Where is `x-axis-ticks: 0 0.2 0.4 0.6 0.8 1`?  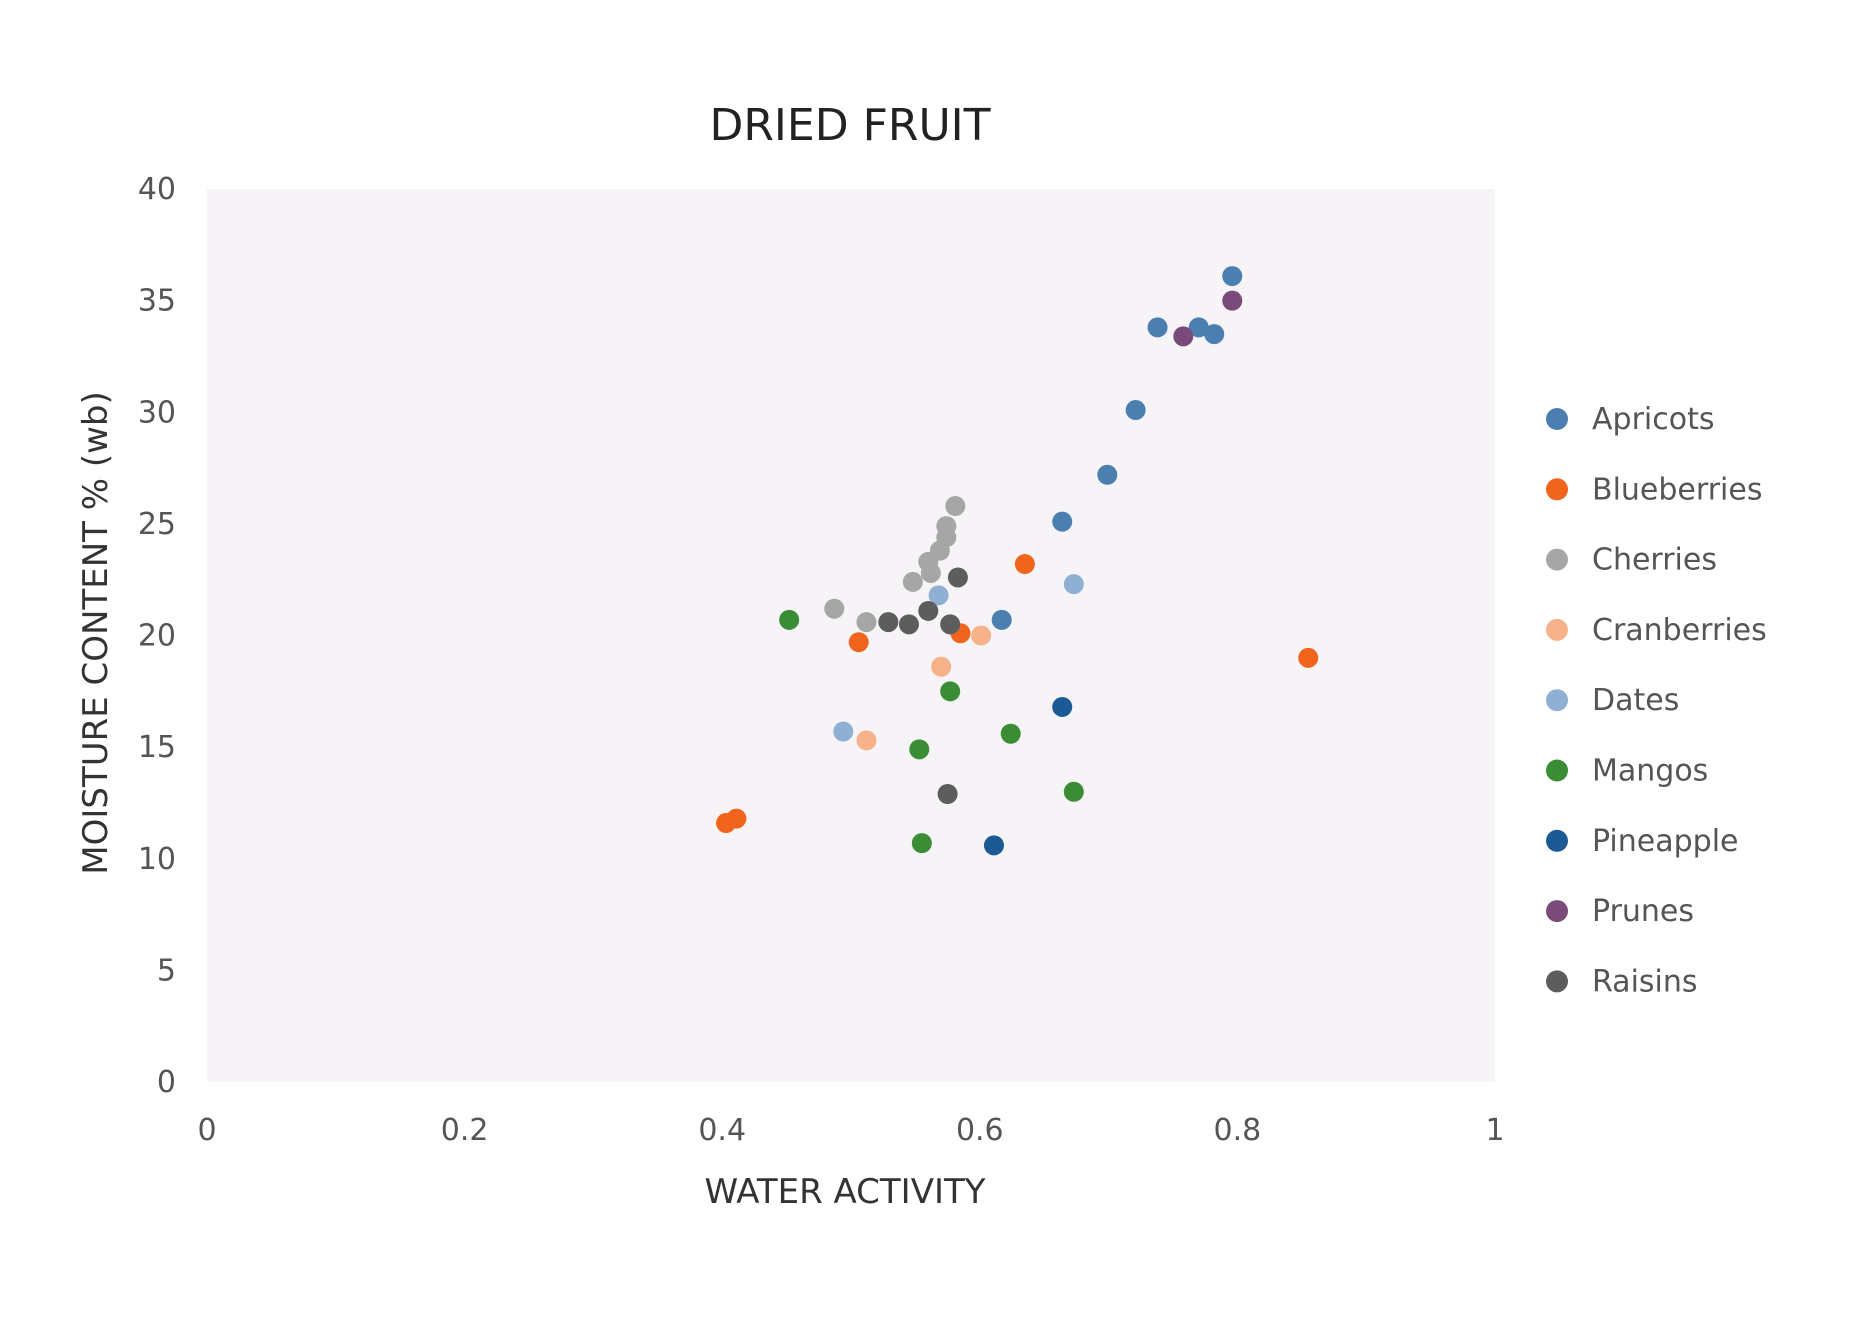
x-axis-ticks: 0 0.2 0.4 0.6 0.8 1 is located at coordinates (850, 1130).